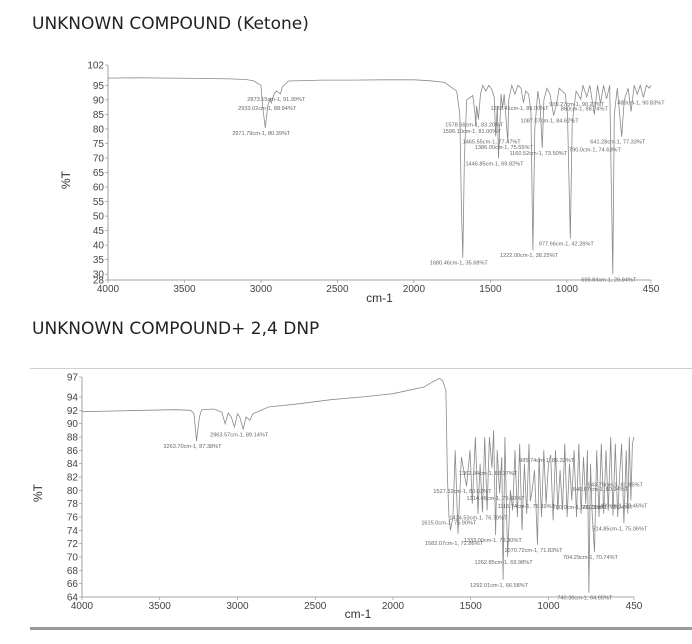 Image resolution: width=692 pixels, height=644 pixels. Describe the element at coordinates (99, 86) in the screenshot. I see `y-tick-label: 95` at that location.